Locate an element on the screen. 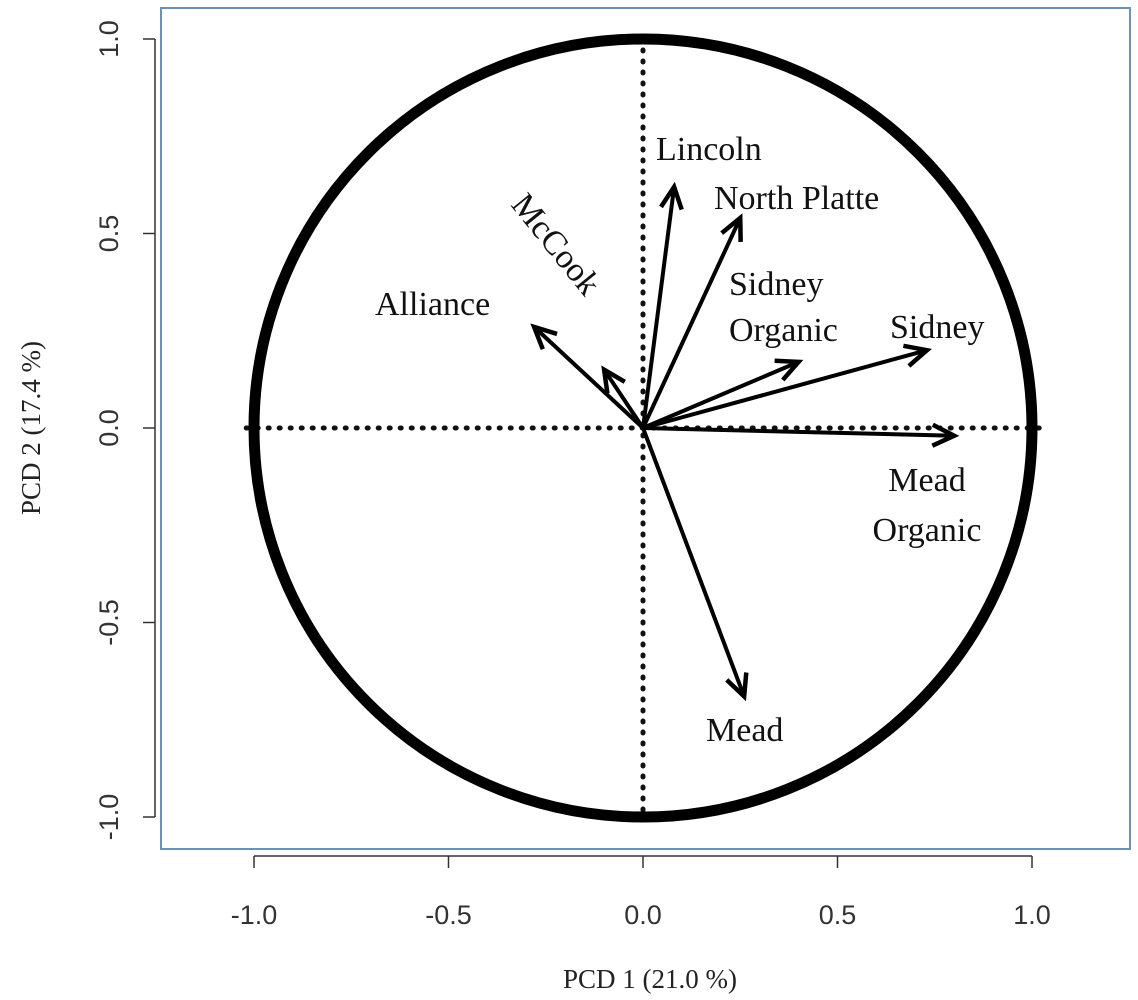  vector-lincoln is located at coordinates (662, 305).